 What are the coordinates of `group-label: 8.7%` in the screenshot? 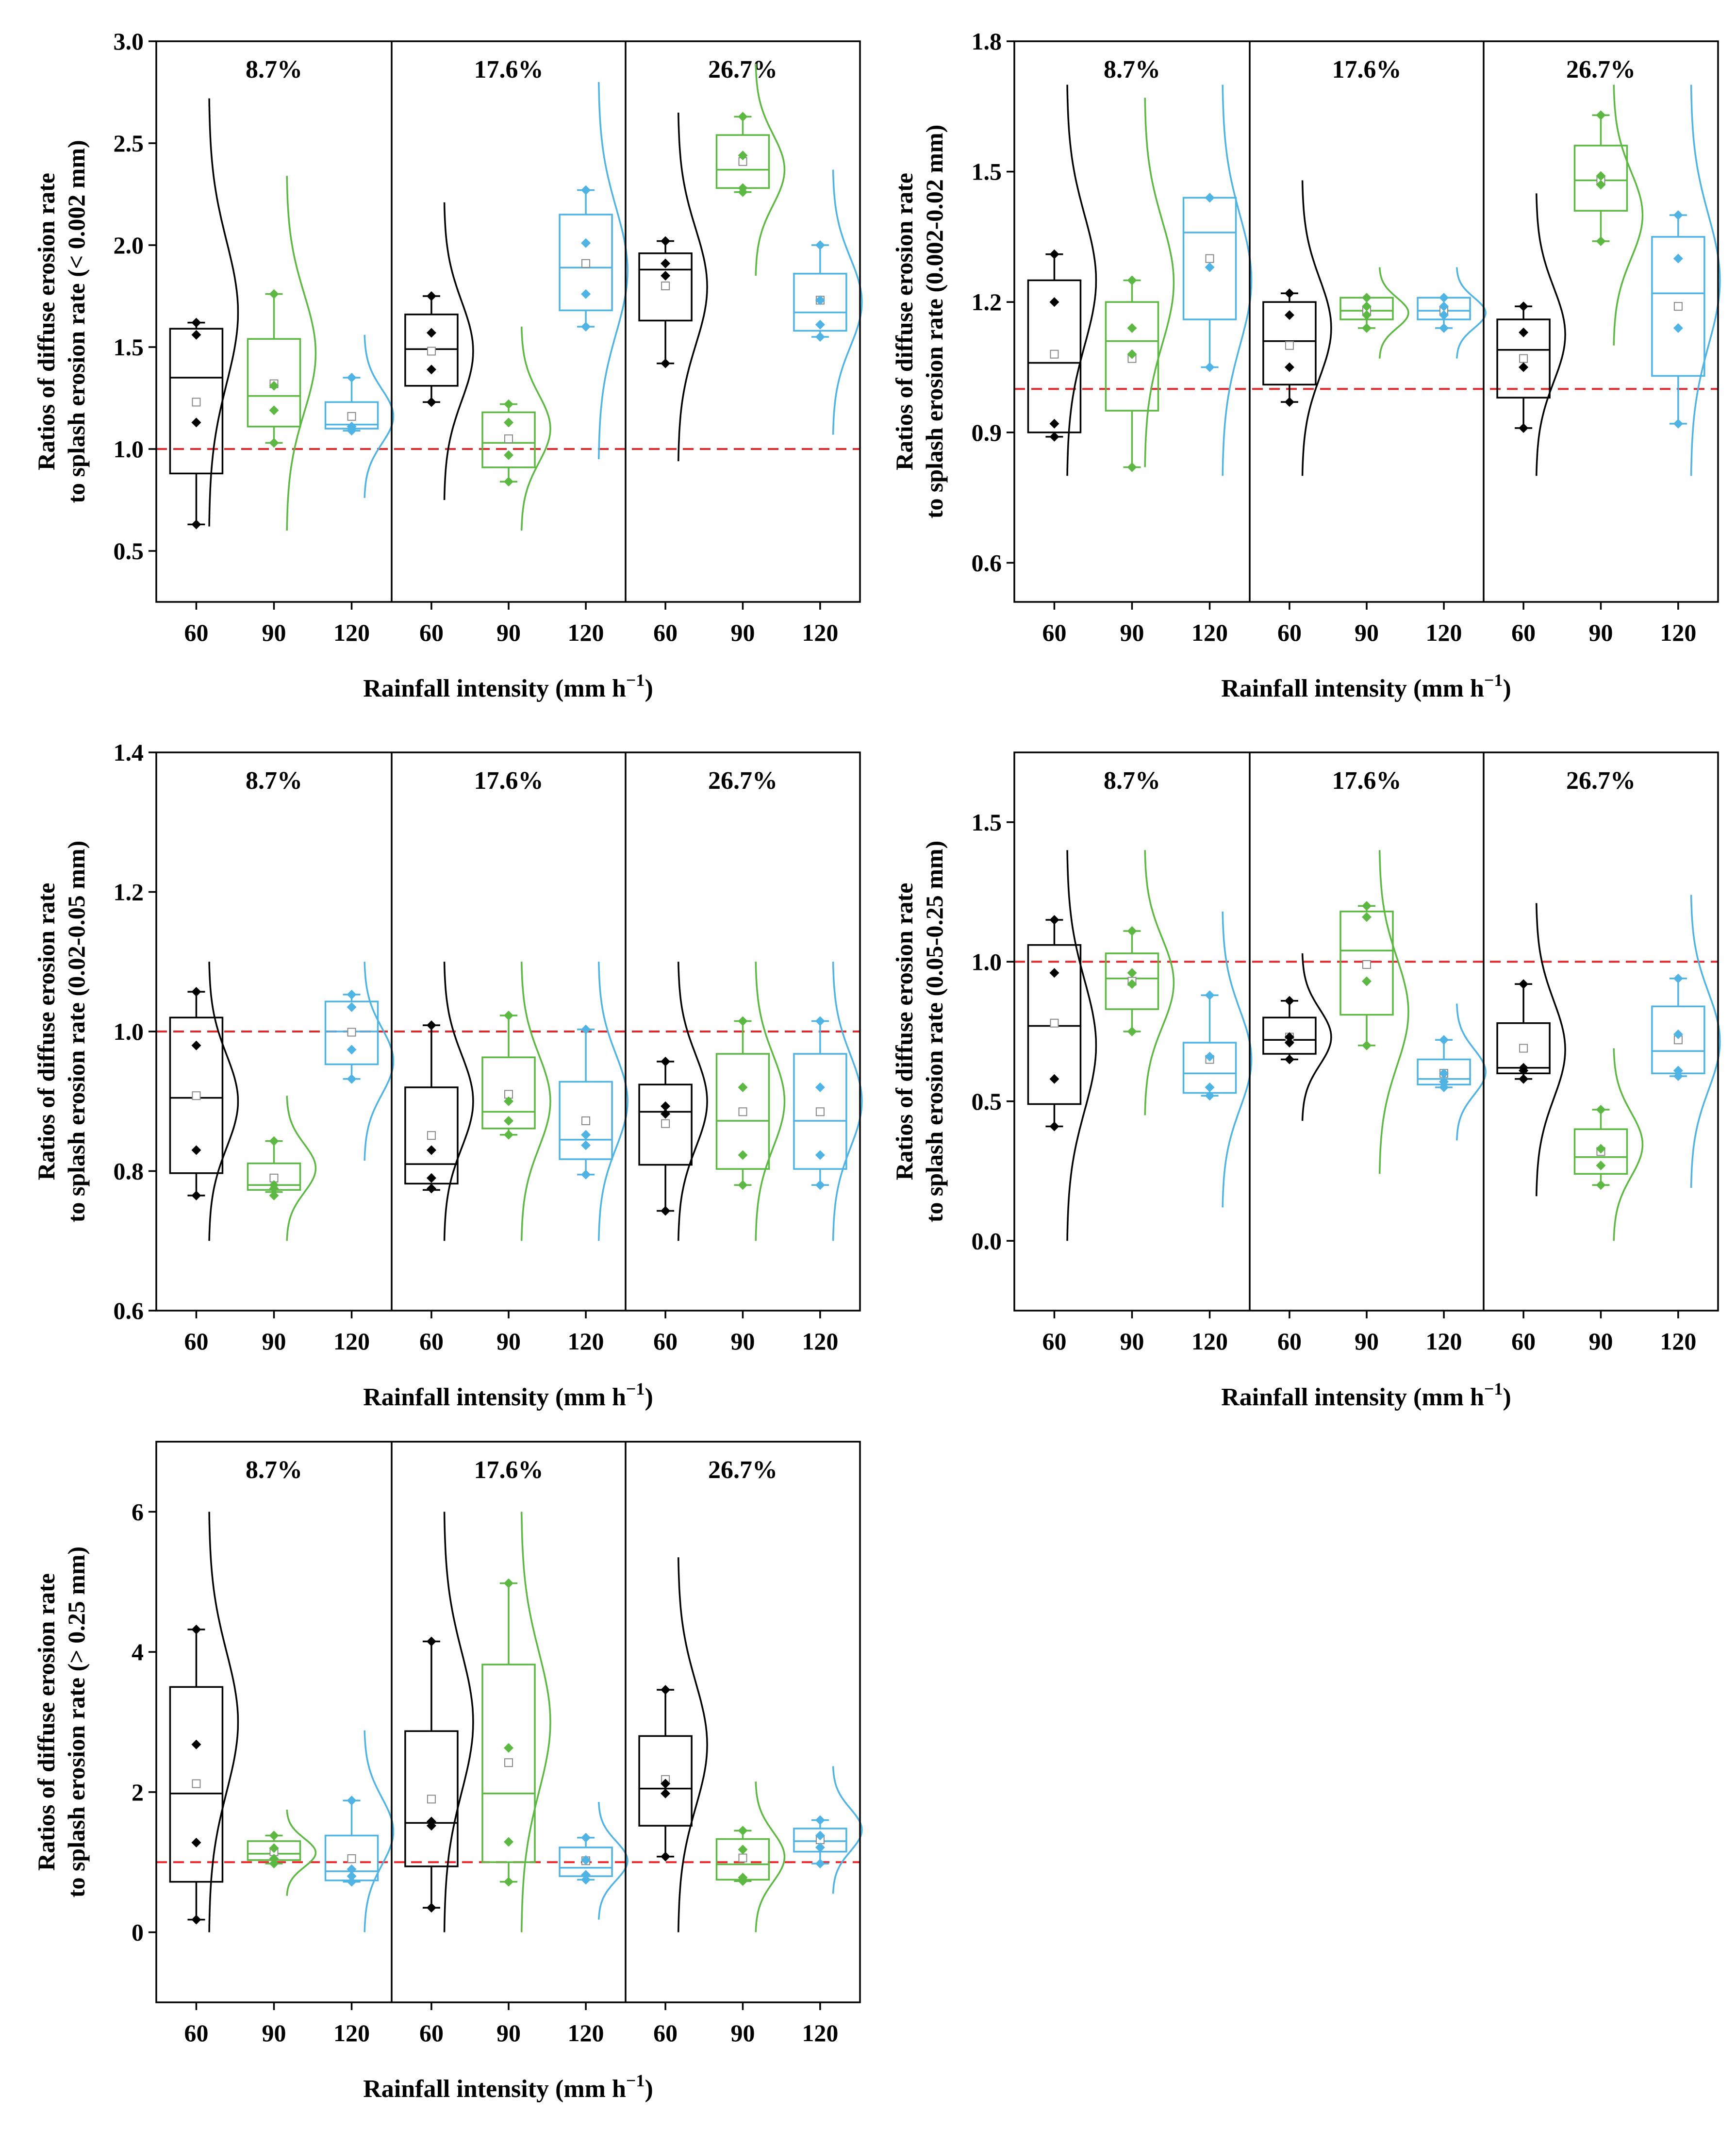 It's located at (1132, 781).